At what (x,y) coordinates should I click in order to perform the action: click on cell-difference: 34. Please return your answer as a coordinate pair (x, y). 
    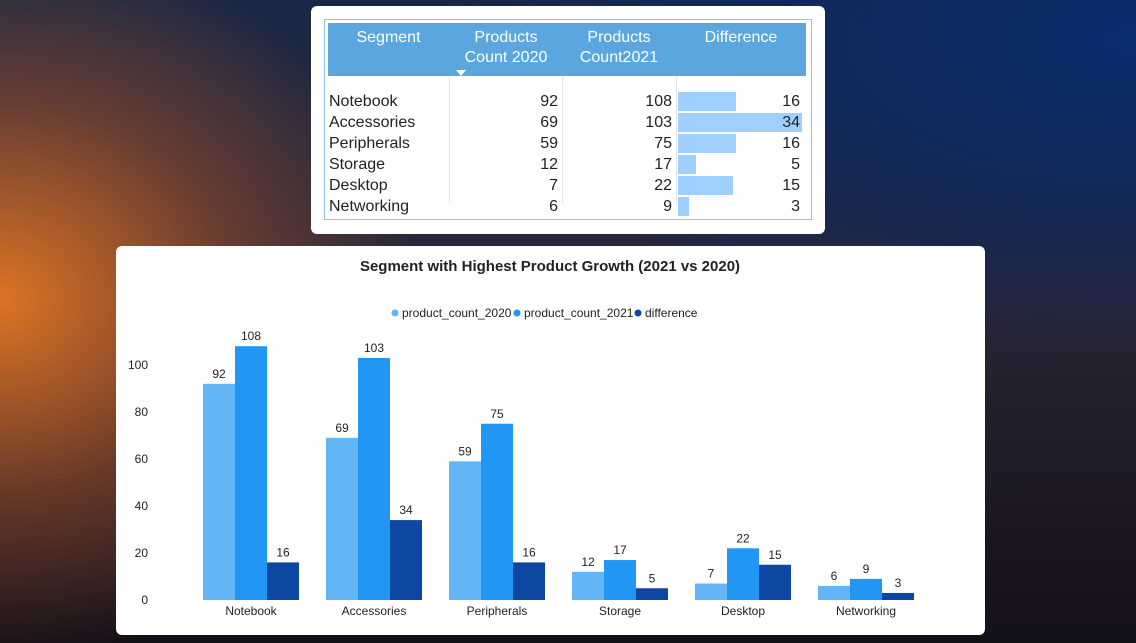
    Looking at the image, I should click on (791, 122).